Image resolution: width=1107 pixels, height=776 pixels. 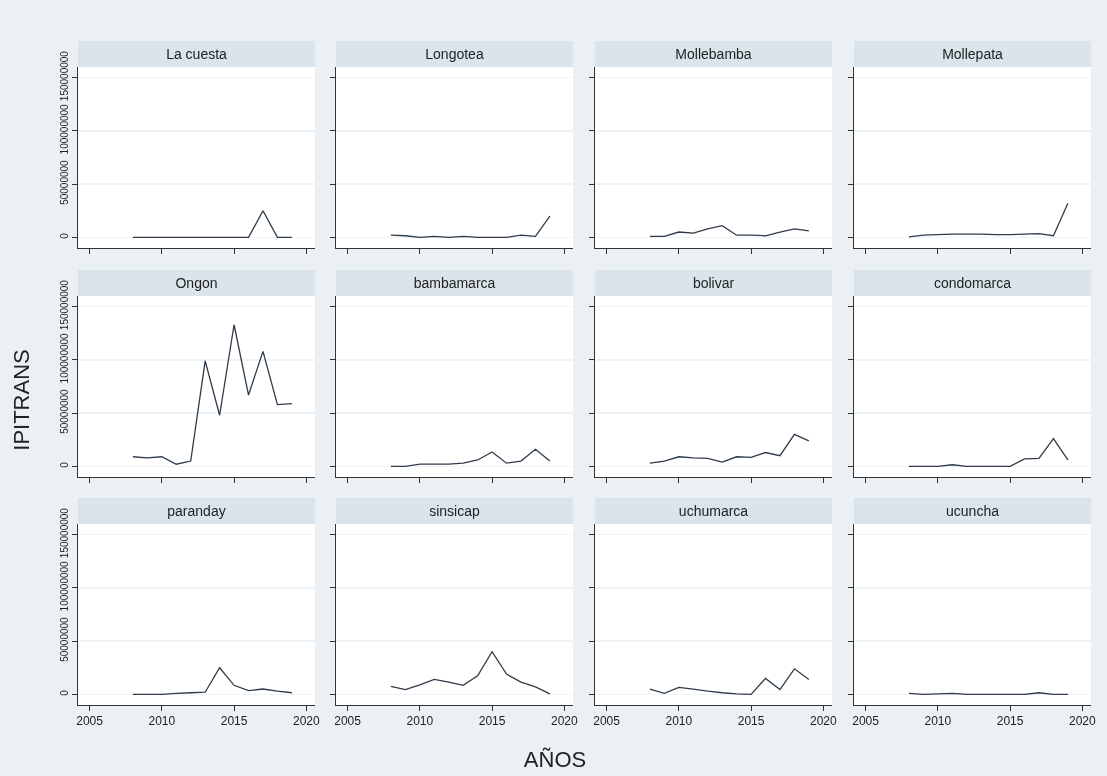 I want to click on chart-title: uchumarca, so click(x=713, y=510).